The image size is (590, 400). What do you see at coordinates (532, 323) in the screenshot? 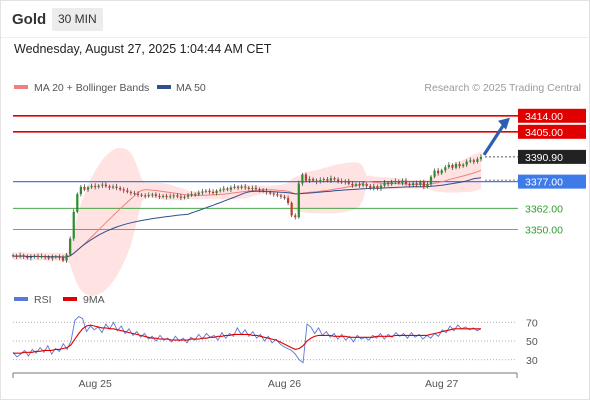
I see `rsi-tick-label: 70` at bounding box center [532, 323].